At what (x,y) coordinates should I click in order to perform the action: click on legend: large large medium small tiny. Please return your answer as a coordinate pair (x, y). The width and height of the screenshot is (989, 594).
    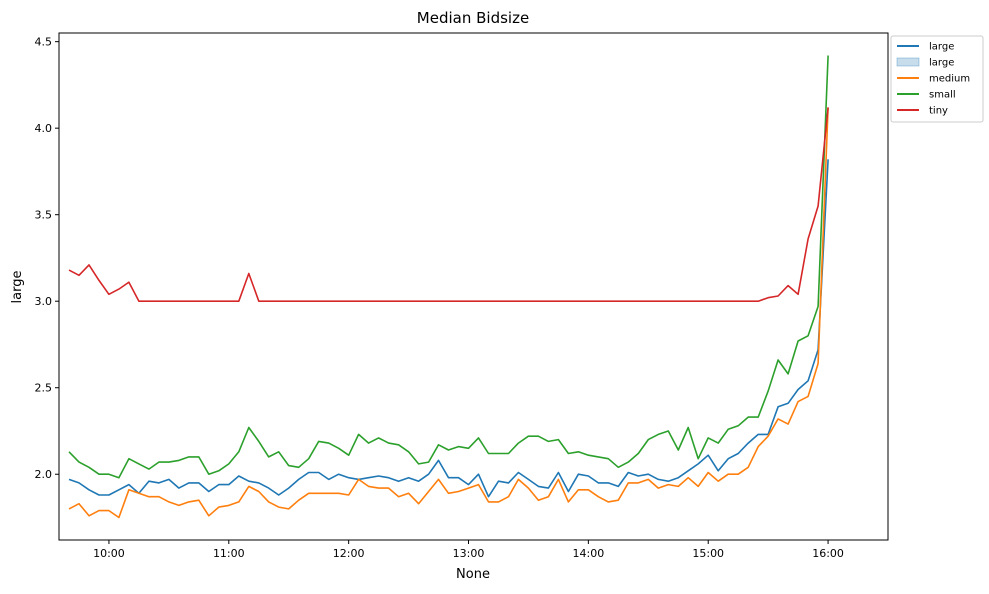
    Looking at the image, I should click on (937, 79).